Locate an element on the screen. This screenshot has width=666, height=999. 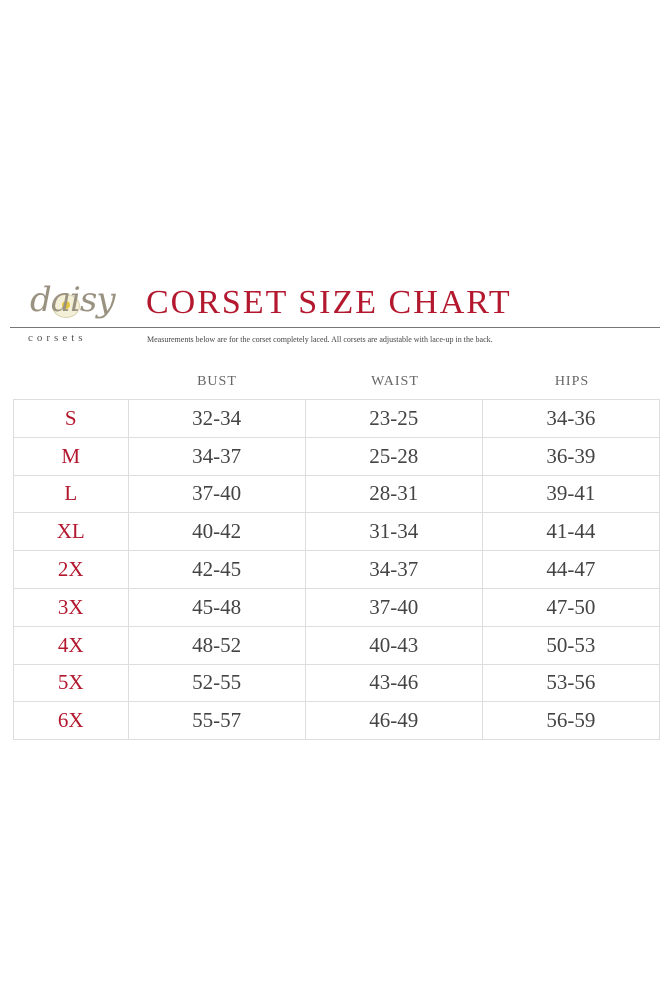
bust-cell: 42-45 is located at coordinates (216, 569).